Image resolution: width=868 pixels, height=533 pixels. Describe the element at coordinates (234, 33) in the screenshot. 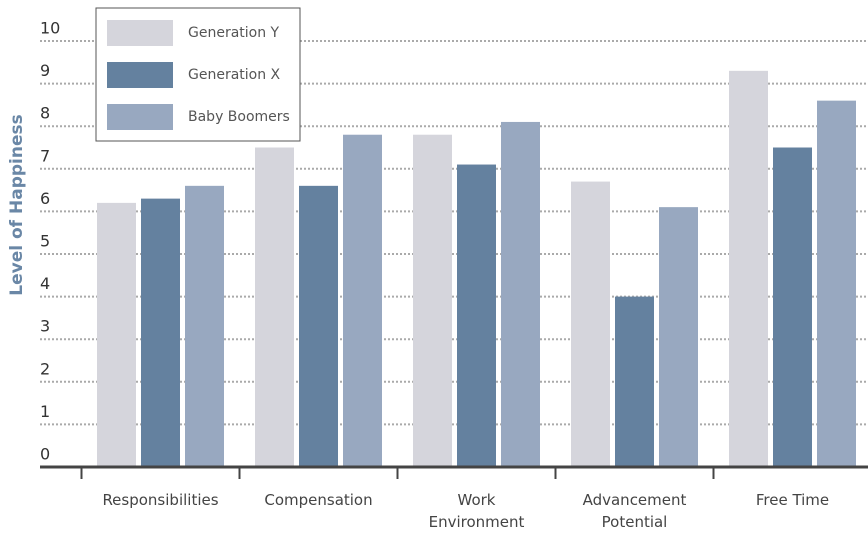

I see `legend-label: Generation Y` at that location.